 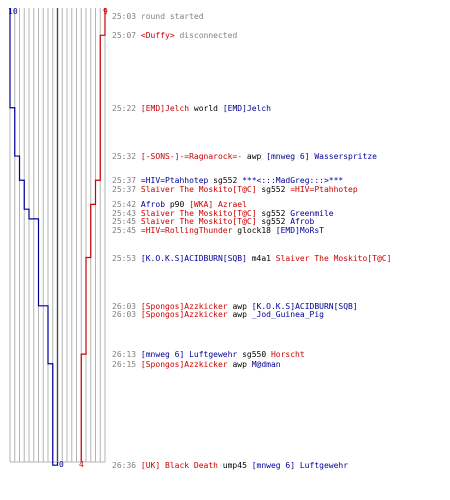 What do you see at coordinates (261, 258) in the screenshot?
I see `event-weapon: m4a1` at bounding box center [261, 258].